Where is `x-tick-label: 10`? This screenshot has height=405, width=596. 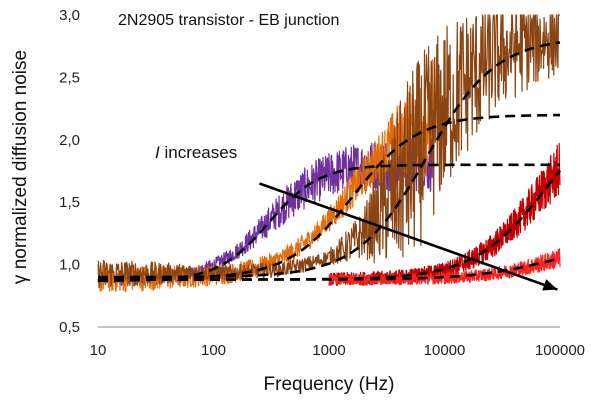
x-tick-label: 10 is located at coordinates (98, 350).